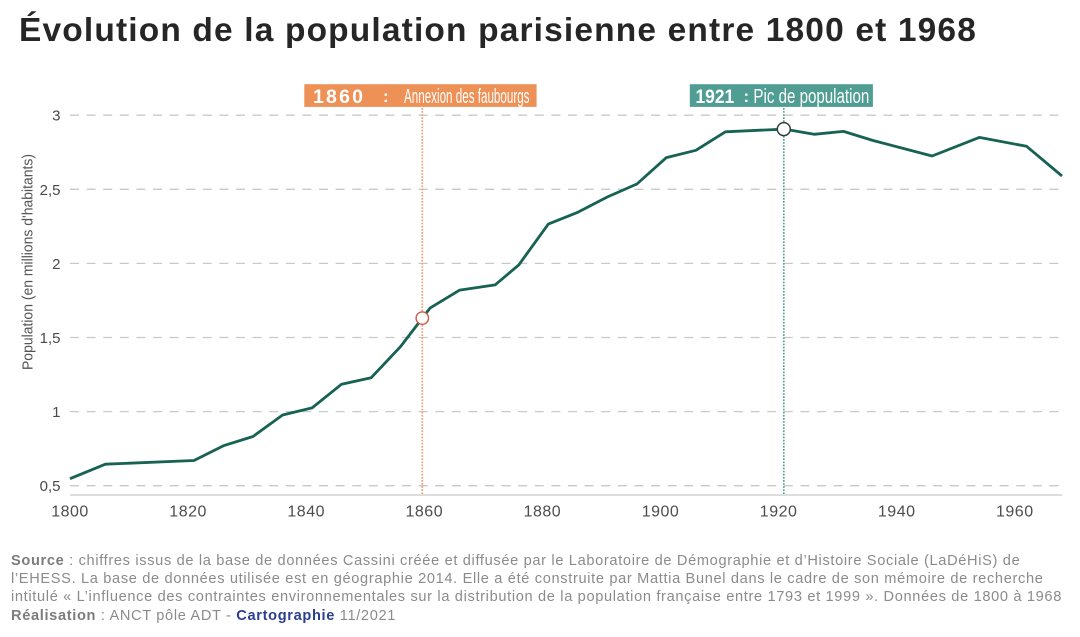 The height and width of the screenshot is (637, 1080). What do you see at coordinates (1015, 512) in the screenshot?
I see `svg-text: 1960` at bounding box center [1015, 512].